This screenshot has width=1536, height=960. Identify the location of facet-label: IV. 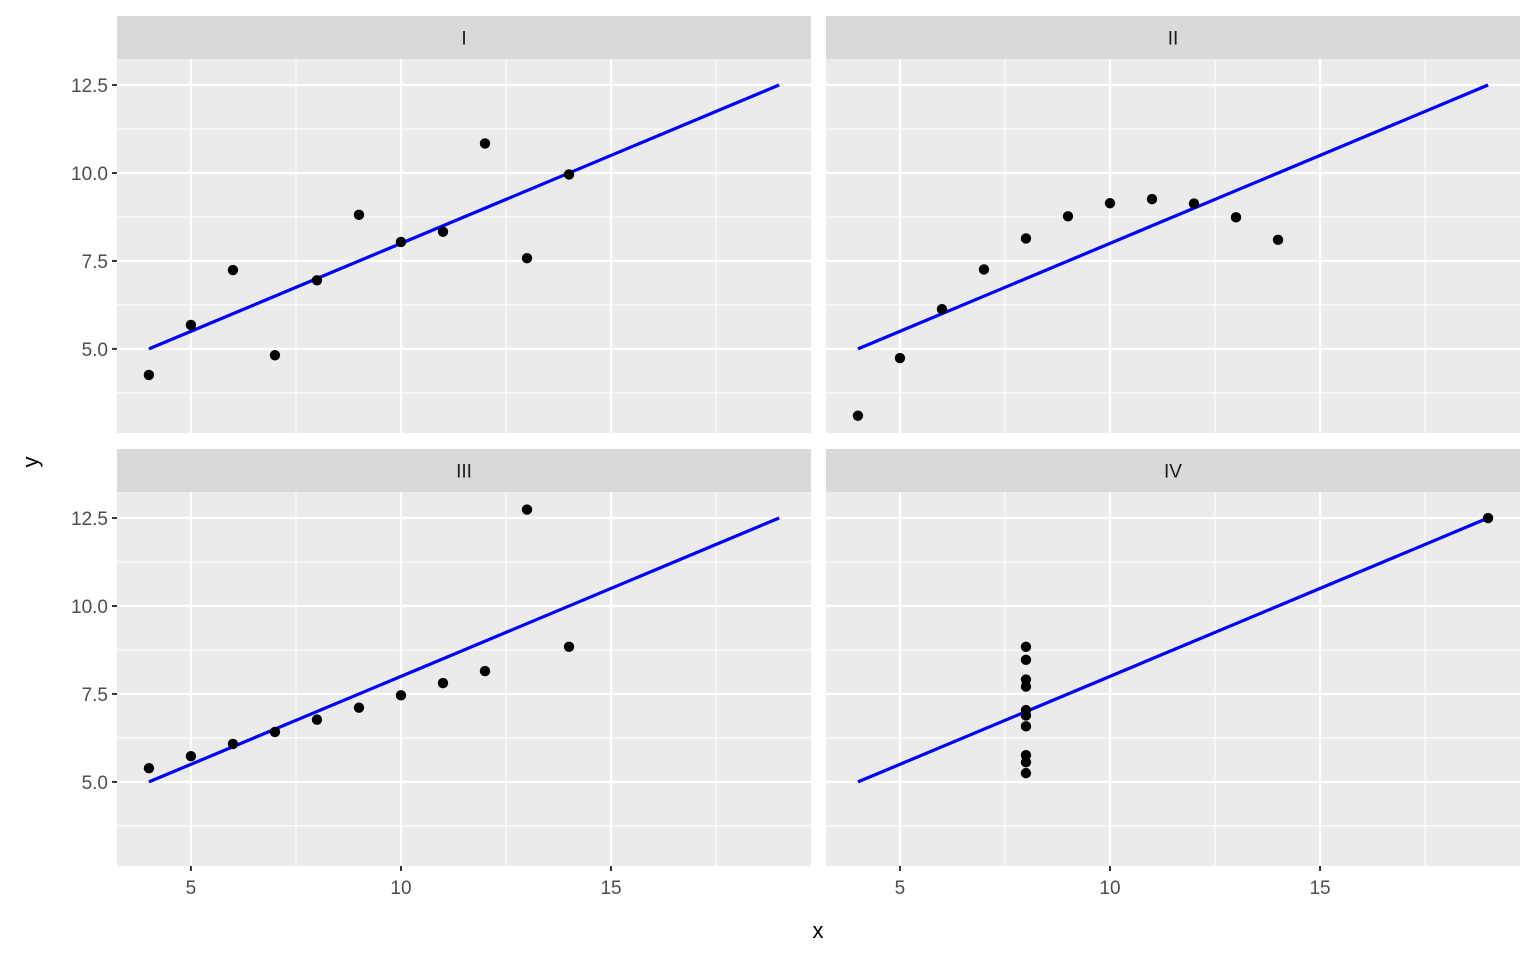
(1173, 472).